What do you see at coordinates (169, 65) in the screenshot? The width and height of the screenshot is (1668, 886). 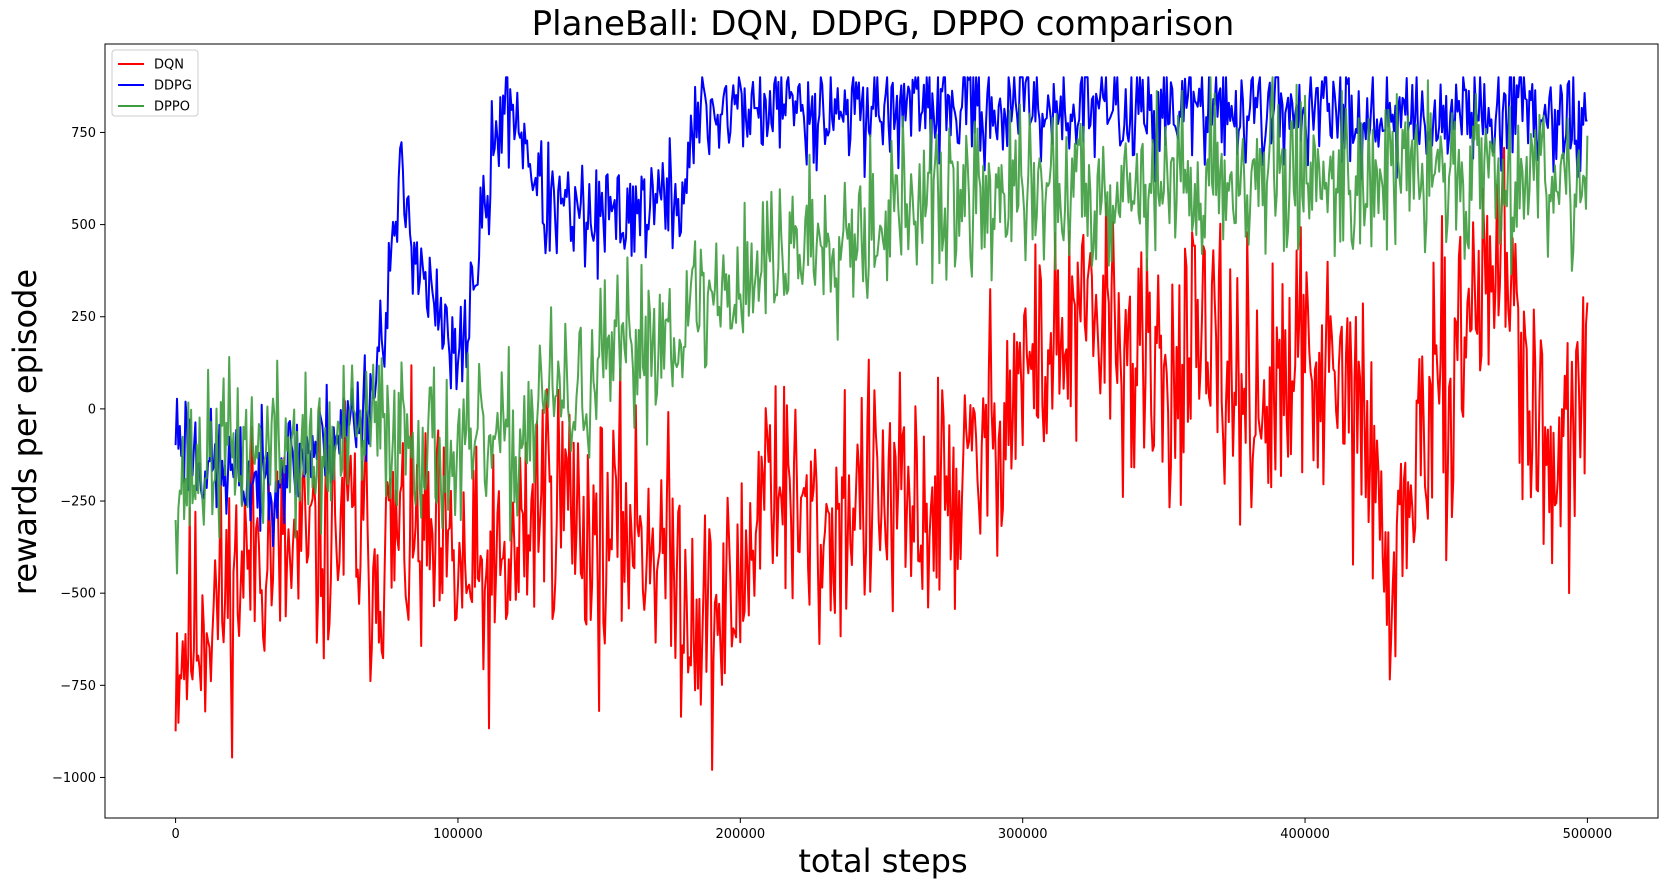 I see `legend-label: DQN` at bounding box center [169, 65].